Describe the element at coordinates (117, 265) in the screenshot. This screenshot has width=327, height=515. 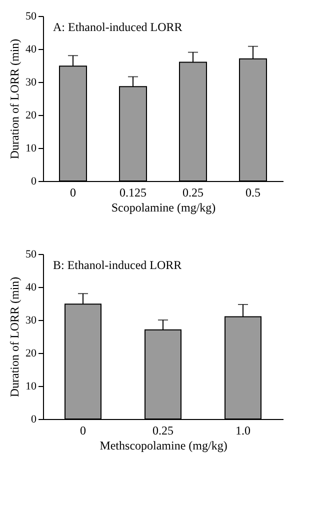
I see `chart-title: B: Ethanol-induced LORR` at that location.